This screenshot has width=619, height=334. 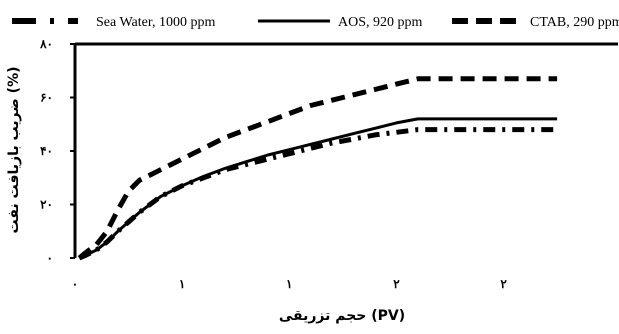 I want to click on x-axis: ۰ ۱ ۱ ۲ ۲, so click(x=290, y=284).